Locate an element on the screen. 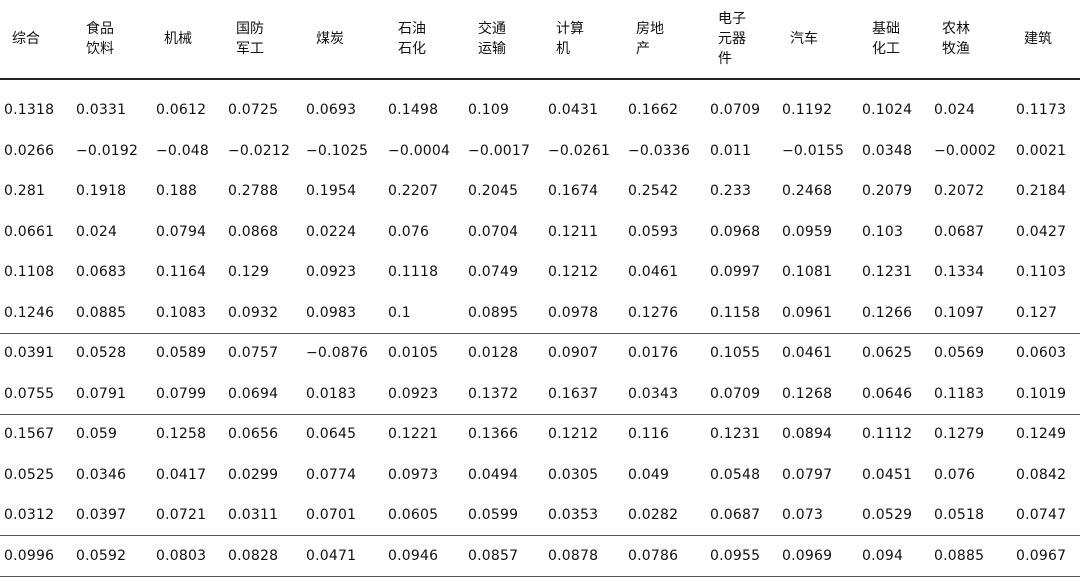 Image resolution: width=1080 pixels, height=581 pixels. table-cell: 0.0548 is located at coordinates (735, 475).